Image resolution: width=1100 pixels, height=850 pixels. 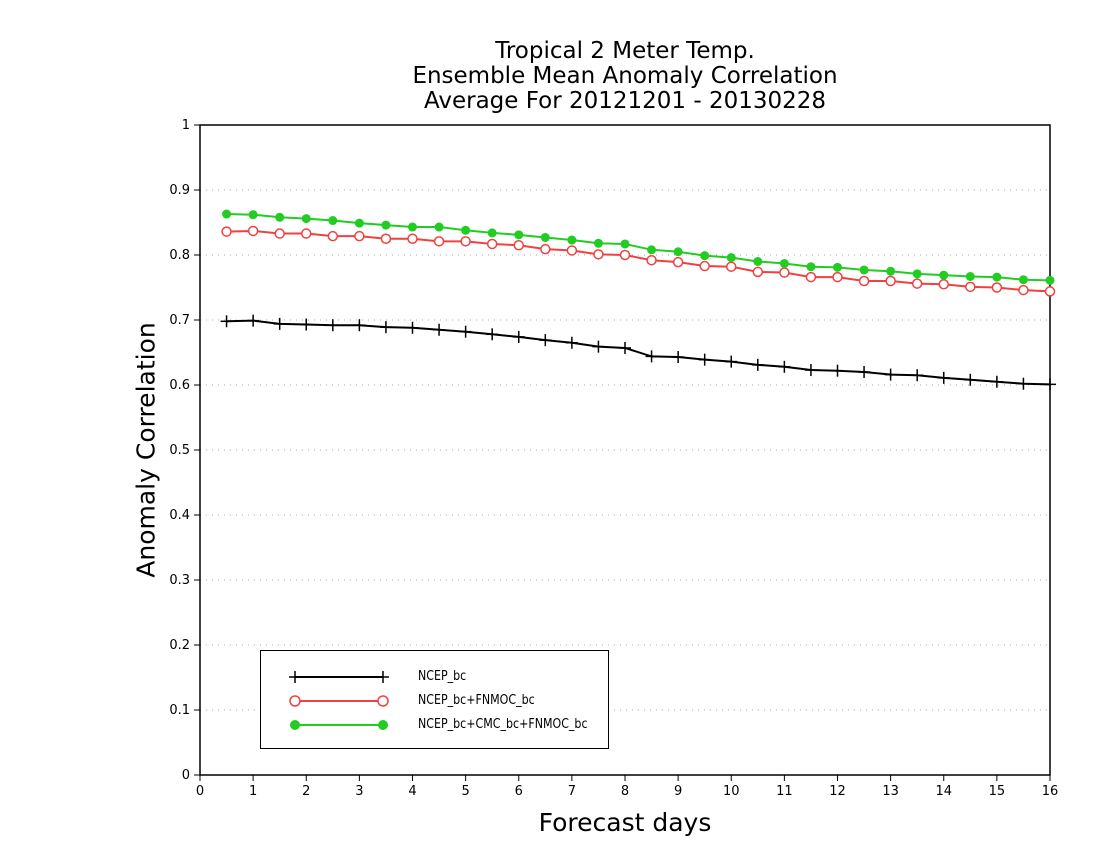 I want to click on x-axis-label: Forecast days, so click(x=625, y=822).